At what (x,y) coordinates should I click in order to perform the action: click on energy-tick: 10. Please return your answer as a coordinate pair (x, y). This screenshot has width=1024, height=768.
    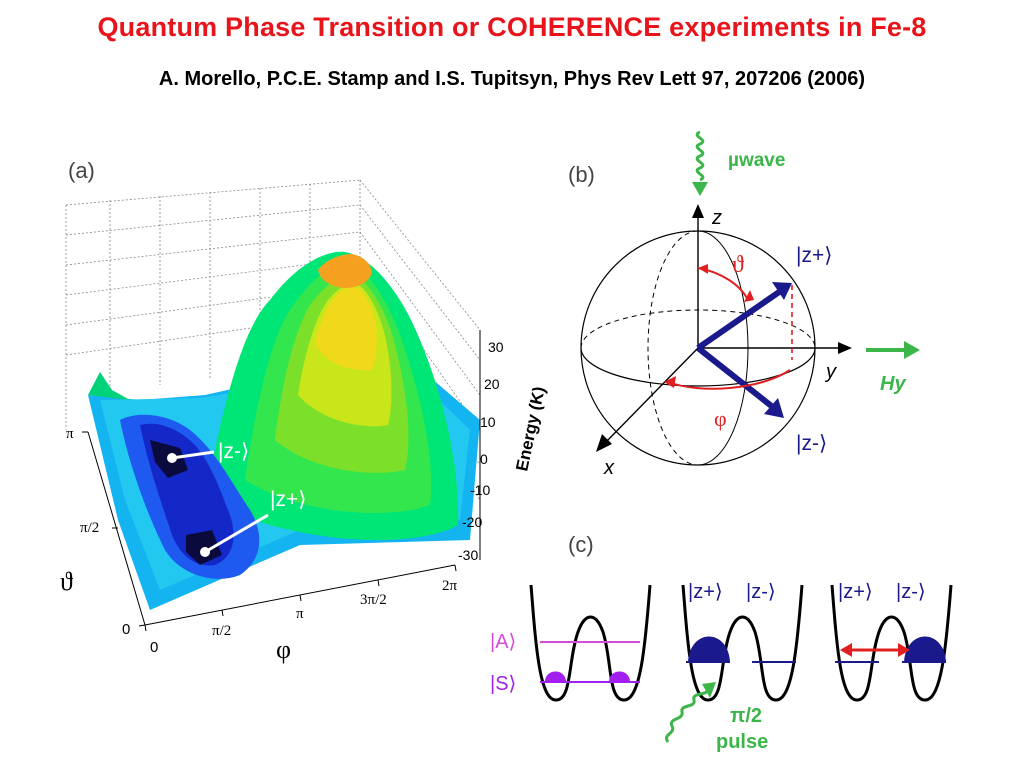
    Looking at the image, I should click on (488, 422).